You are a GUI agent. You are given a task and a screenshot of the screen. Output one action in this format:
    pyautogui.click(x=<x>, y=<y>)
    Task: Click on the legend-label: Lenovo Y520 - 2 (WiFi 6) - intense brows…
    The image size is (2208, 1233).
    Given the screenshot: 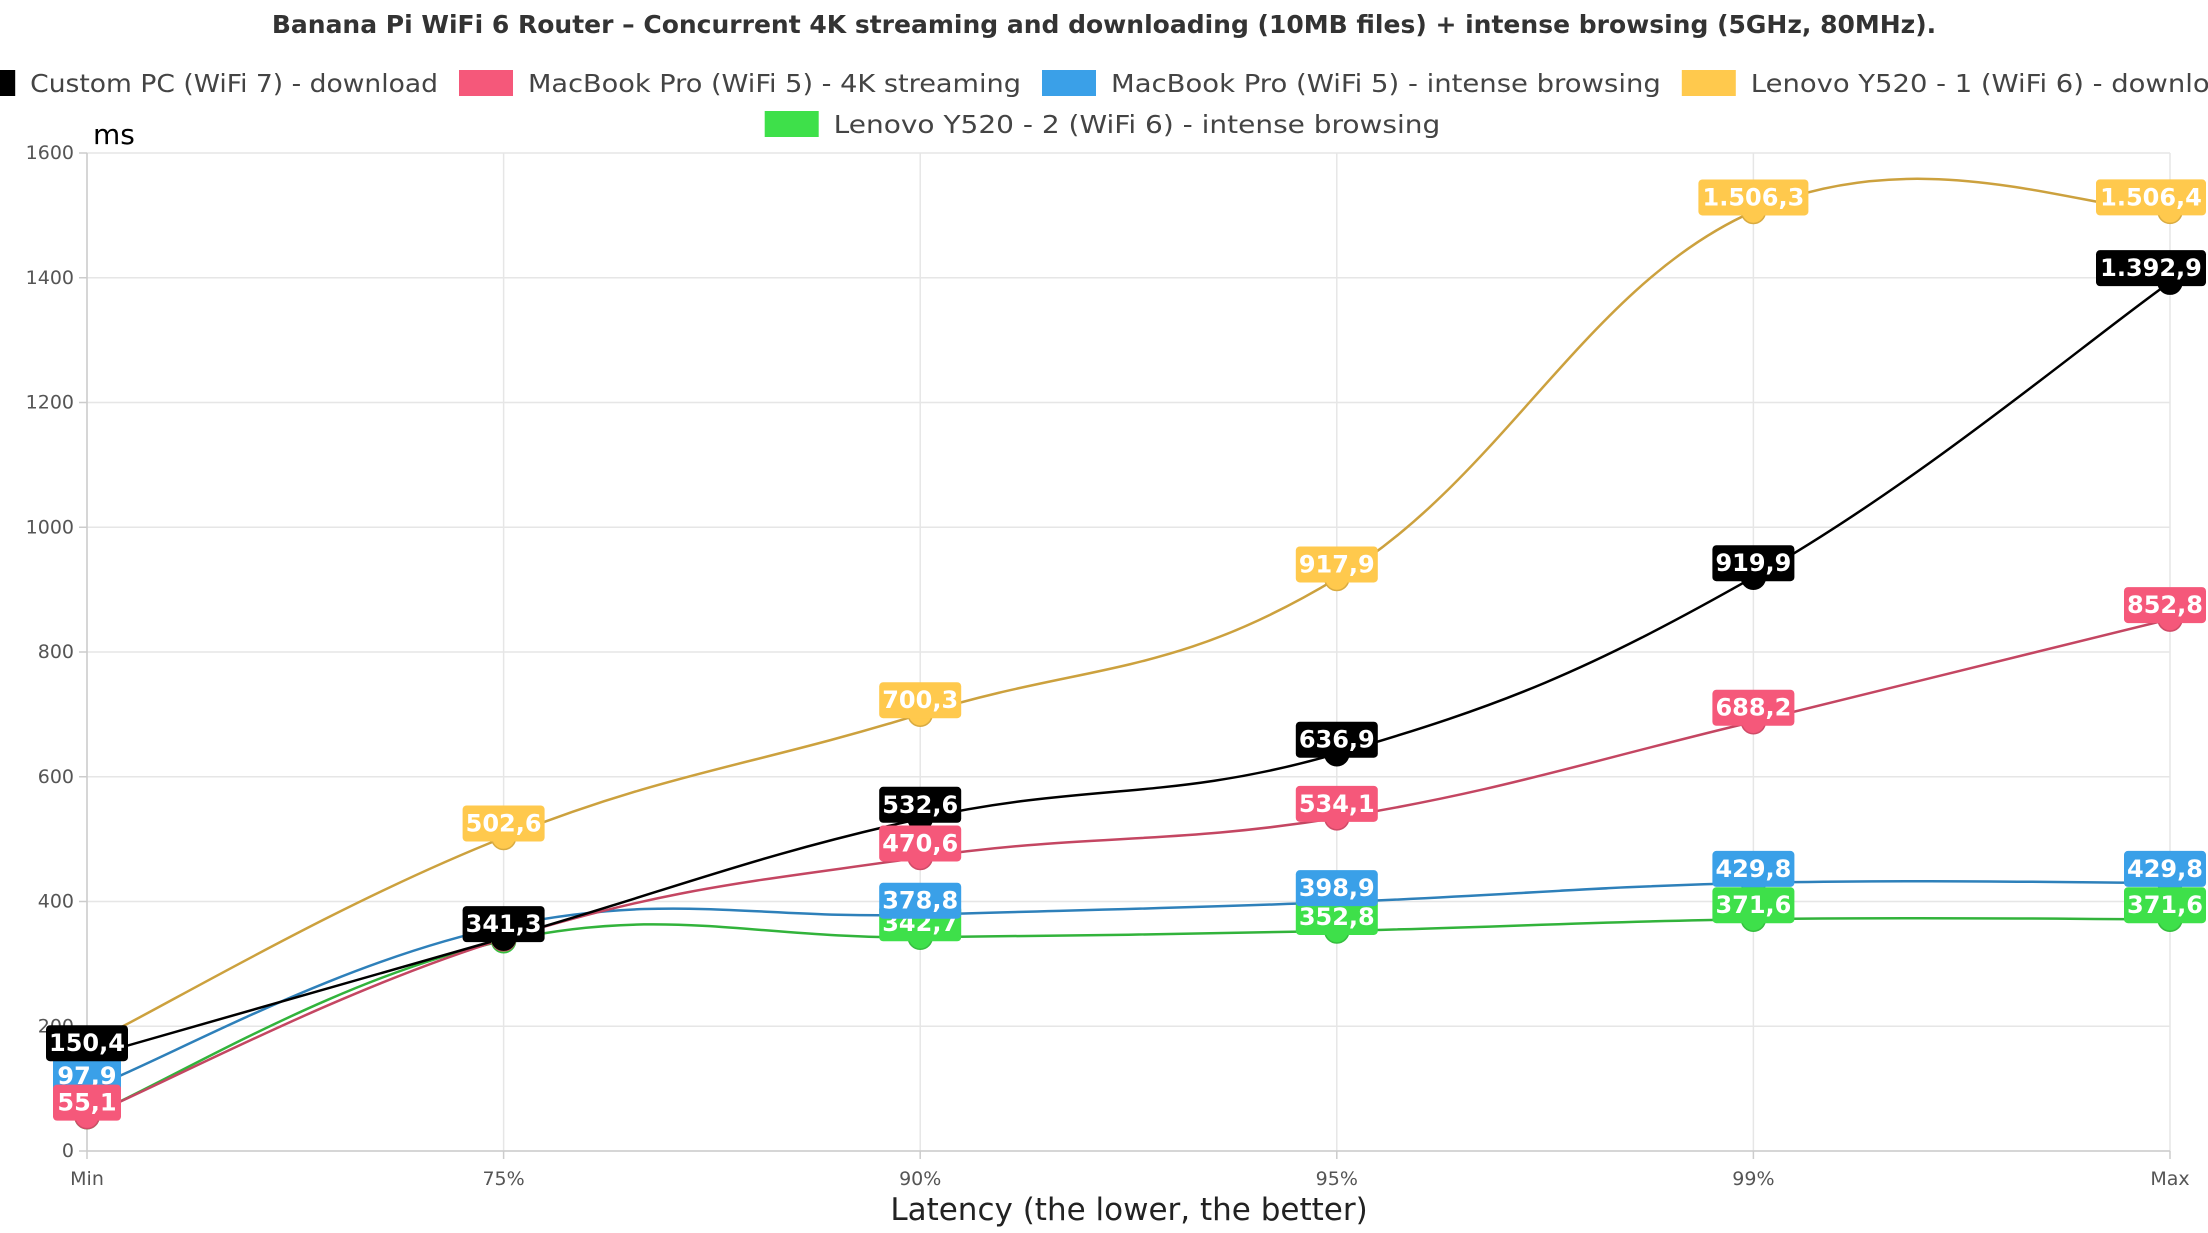 What is the action you would take?
    pyautogui.click(x=1137, y=124)
    